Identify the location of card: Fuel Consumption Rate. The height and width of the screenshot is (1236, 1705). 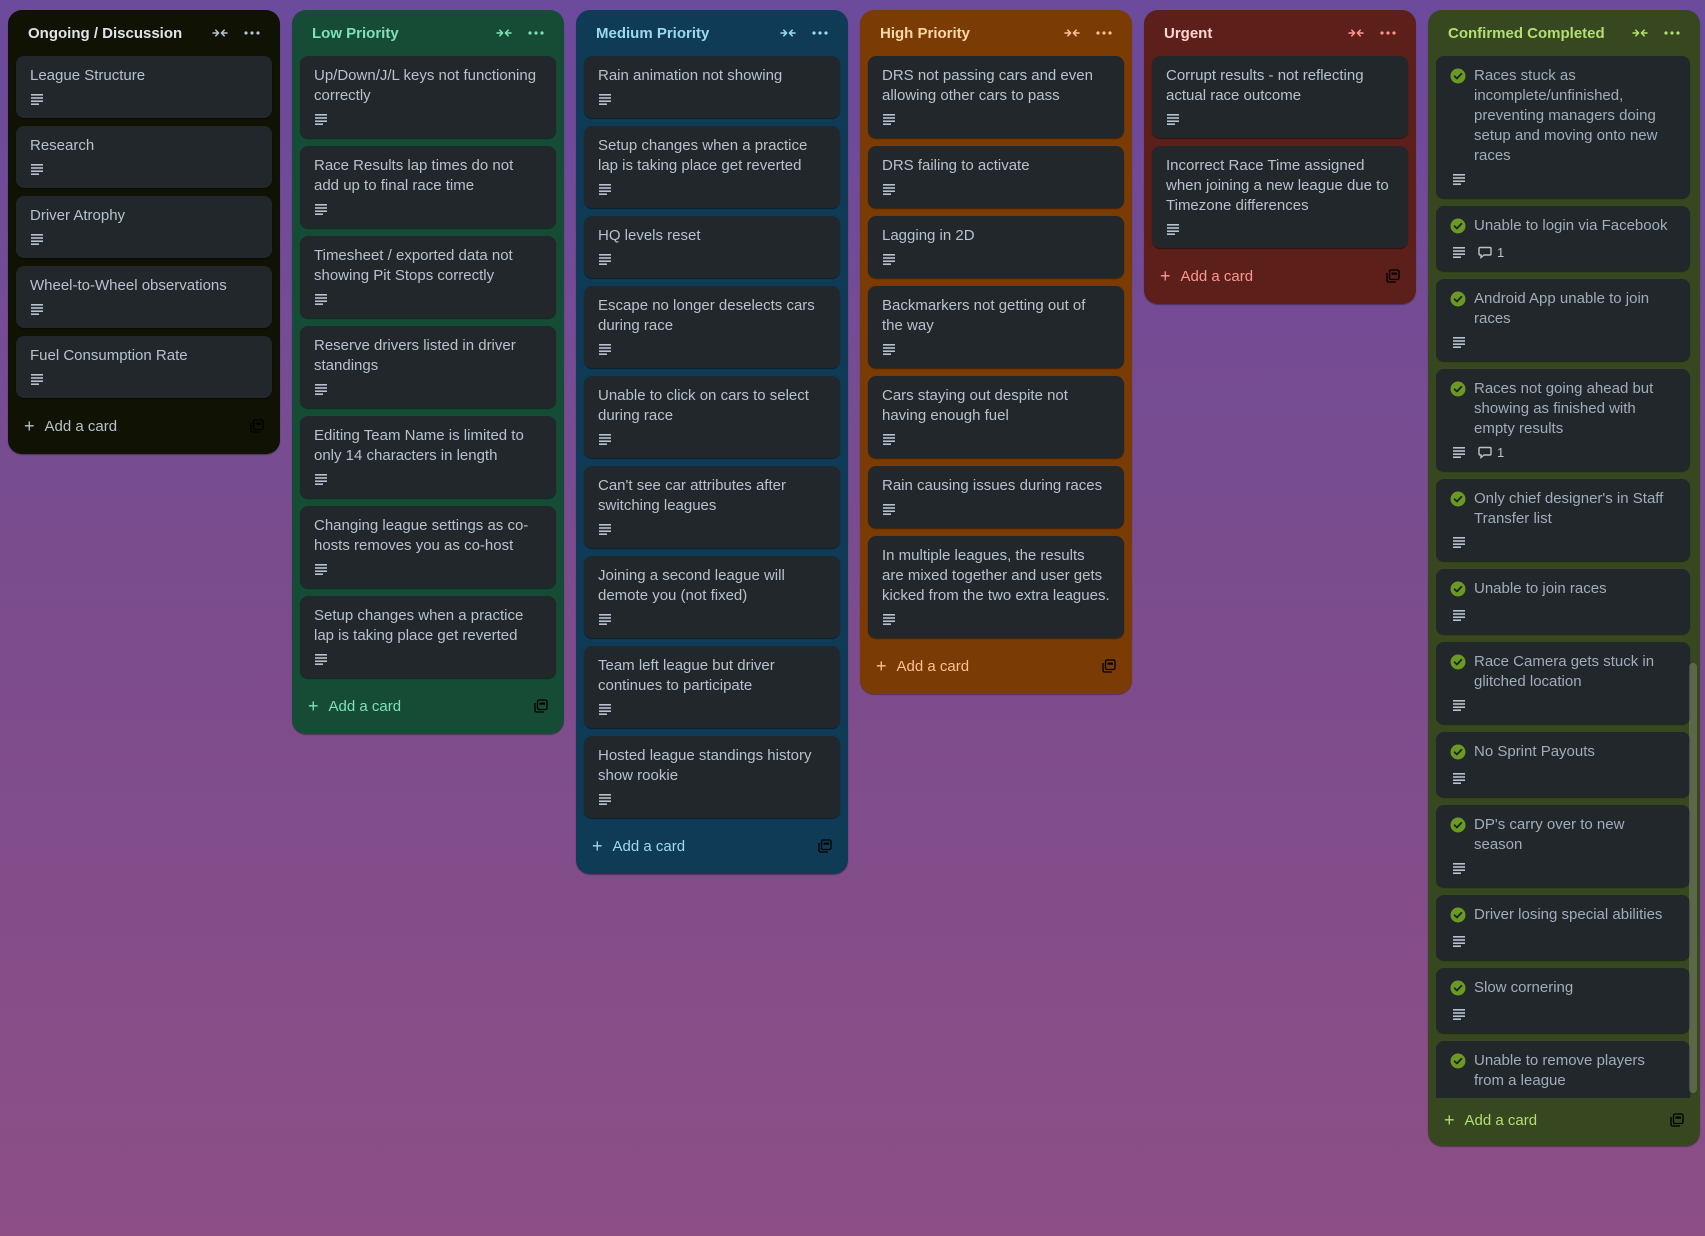
(144, 367).